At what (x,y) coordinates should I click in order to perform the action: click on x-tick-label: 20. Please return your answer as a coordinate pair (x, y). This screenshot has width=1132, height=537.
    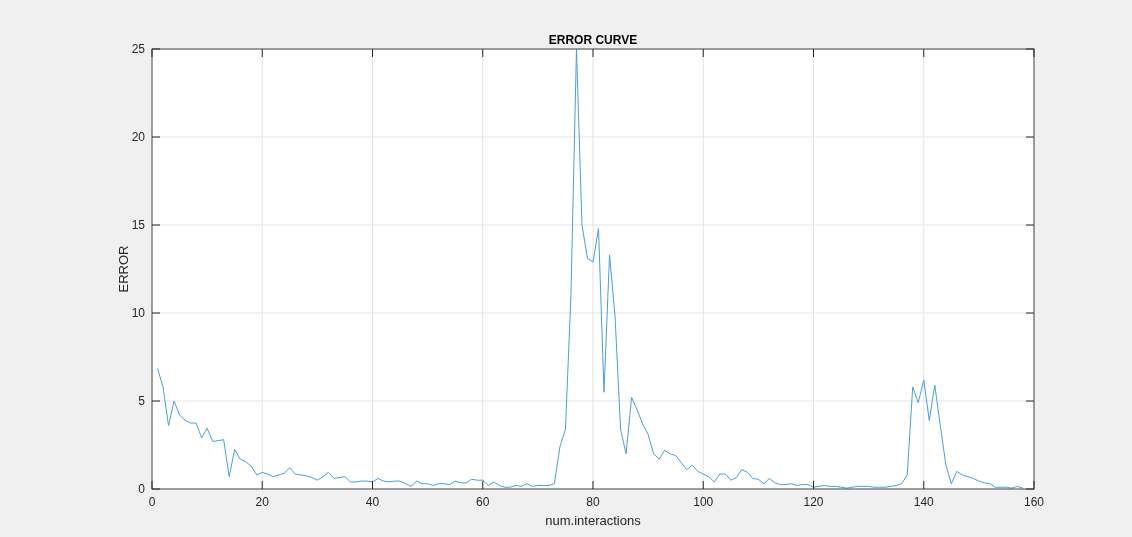
    Looking at the image, I should click on (262, 502).